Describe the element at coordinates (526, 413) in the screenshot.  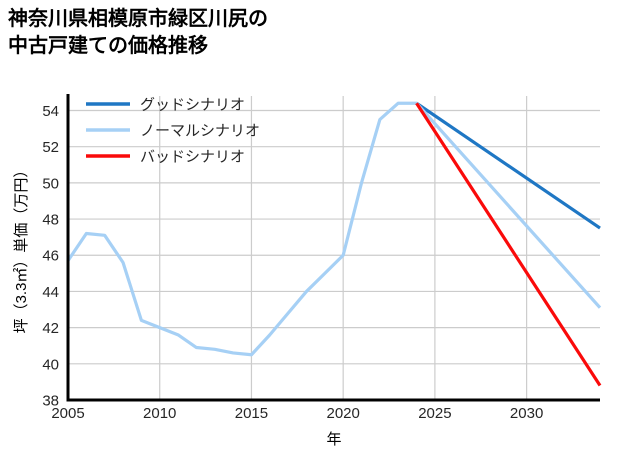
I see `x-tick-label: 2030` at that location.